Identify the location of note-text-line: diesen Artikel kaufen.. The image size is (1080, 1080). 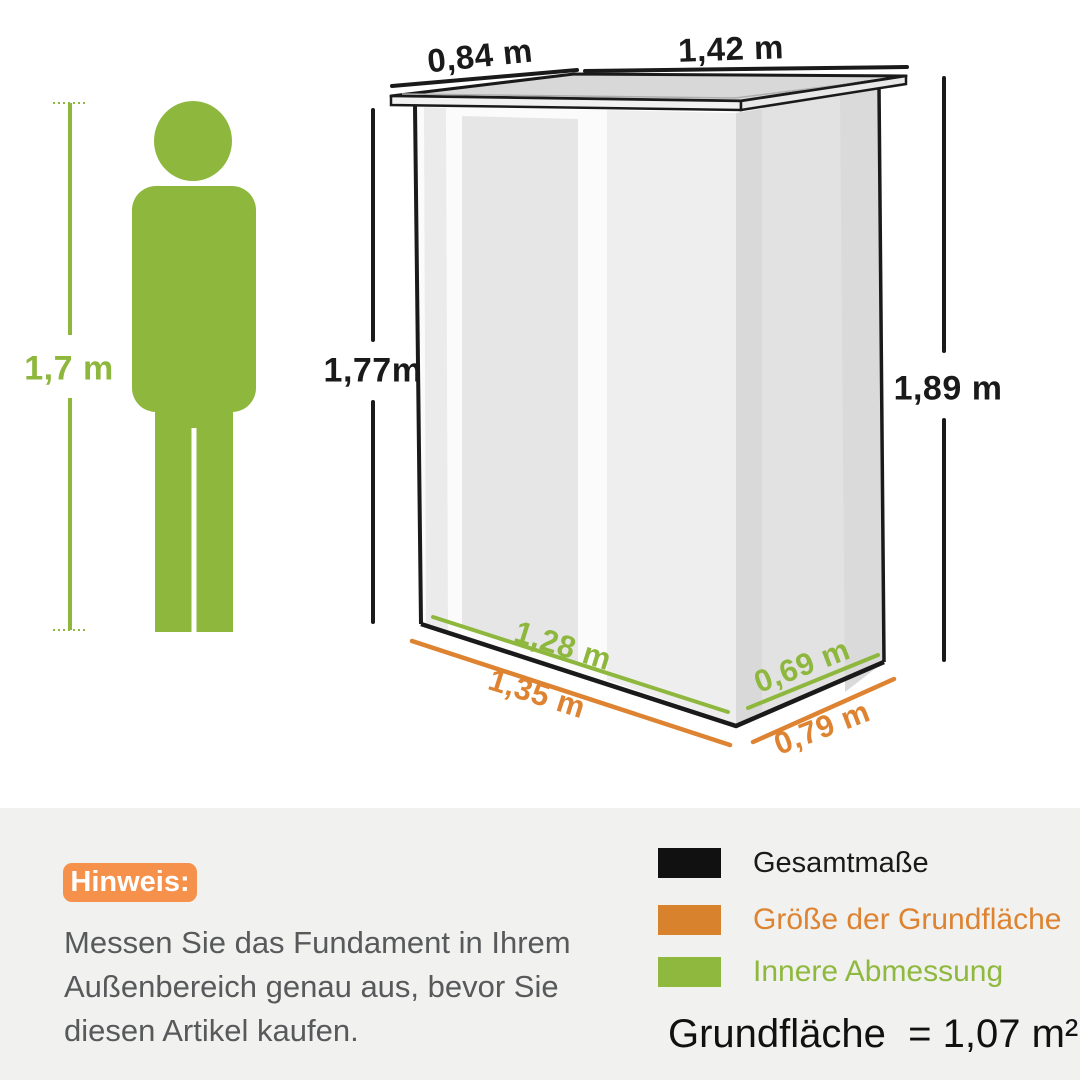
(211, 1030).